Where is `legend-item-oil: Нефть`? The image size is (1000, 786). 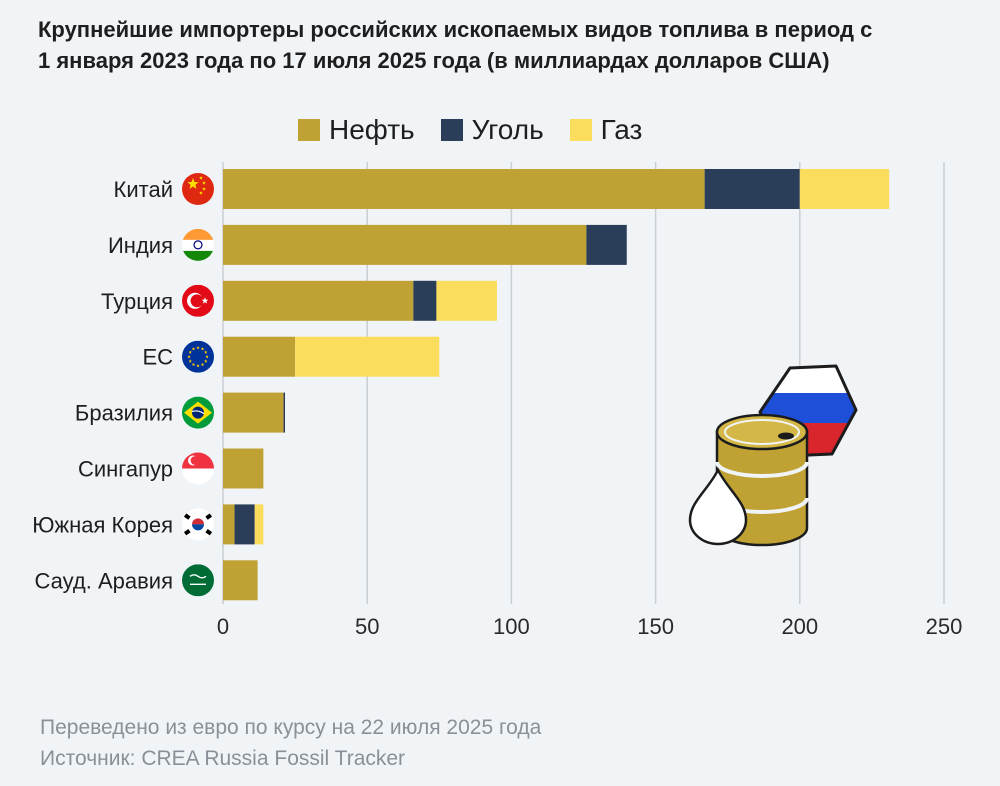
legend-item-oil: Нефть is located at coordinates (356, 130).